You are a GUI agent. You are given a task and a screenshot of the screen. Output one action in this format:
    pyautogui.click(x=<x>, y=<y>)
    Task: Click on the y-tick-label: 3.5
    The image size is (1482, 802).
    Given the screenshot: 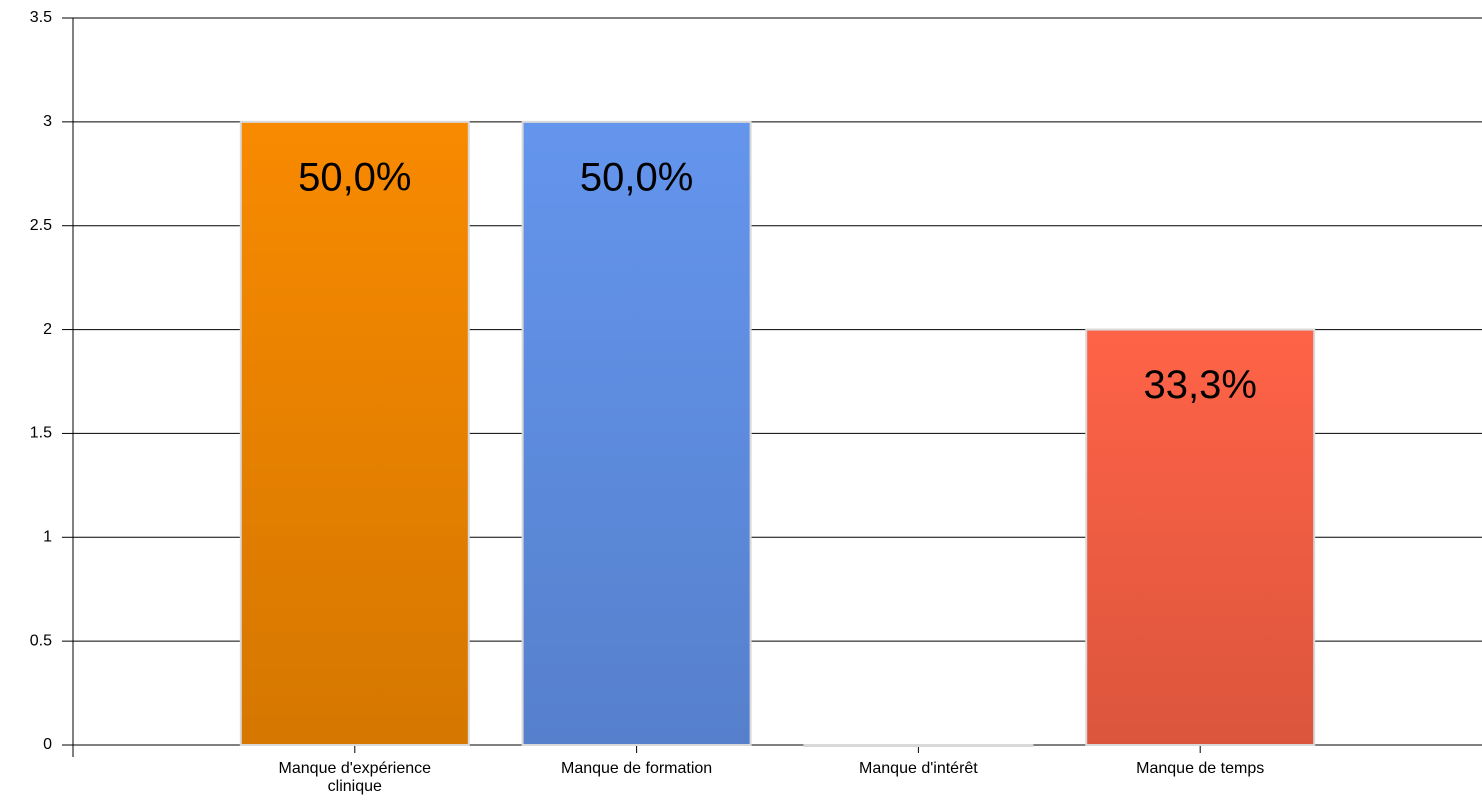 What is the action you would take?
    pyautogui.click(x=41, y=17)
    